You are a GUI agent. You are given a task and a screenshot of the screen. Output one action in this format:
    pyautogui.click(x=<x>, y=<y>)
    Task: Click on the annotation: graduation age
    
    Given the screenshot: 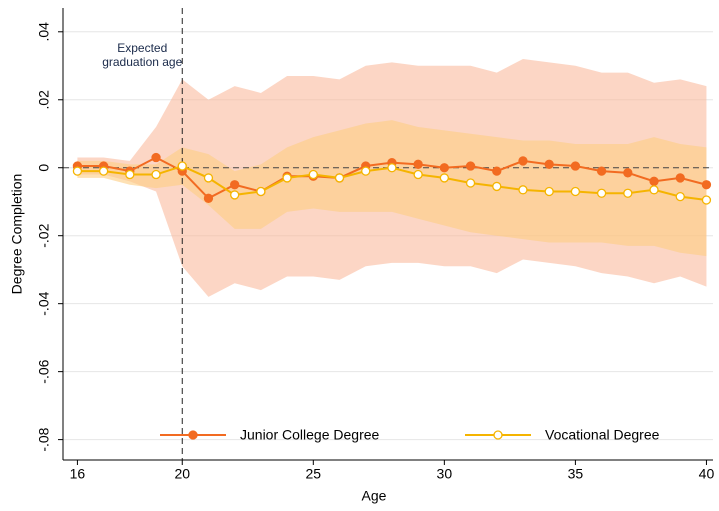 What is the action you would take?
    pyautogui.click(x=142, y=62)
    